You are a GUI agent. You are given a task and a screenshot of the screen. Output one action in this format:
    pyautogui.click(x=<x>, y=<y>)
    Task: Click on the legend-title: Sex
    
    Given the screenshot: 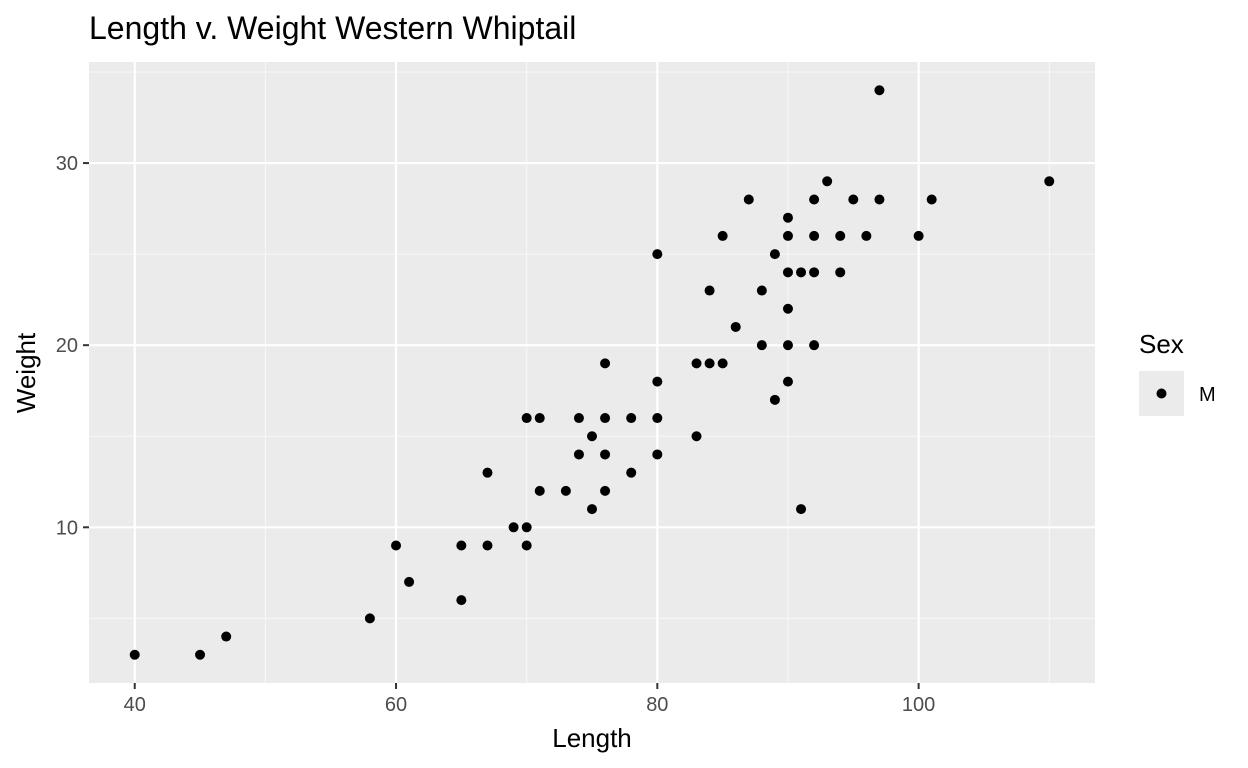 What is the action you would take?
    pyautogui.click(x=1161, y=344)
    